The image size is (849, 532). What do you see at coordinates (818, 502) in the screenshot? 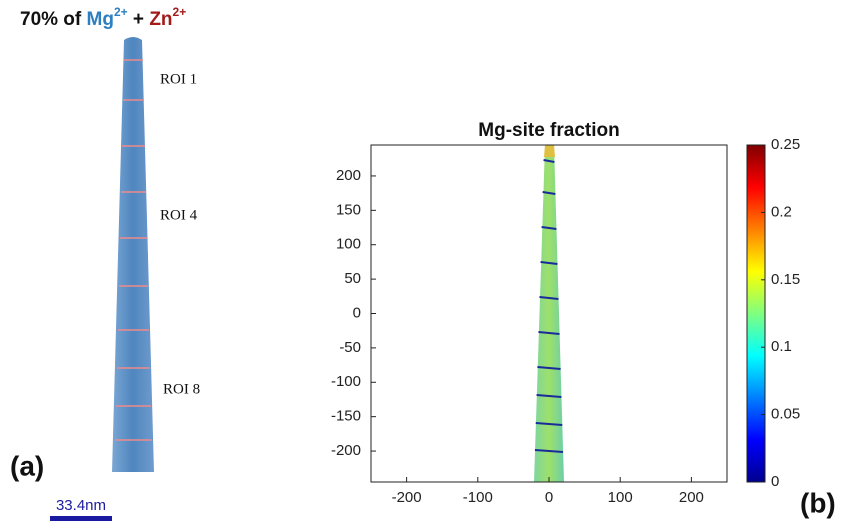
I see `panel-label: (b)` at bounding box center [818, 502].